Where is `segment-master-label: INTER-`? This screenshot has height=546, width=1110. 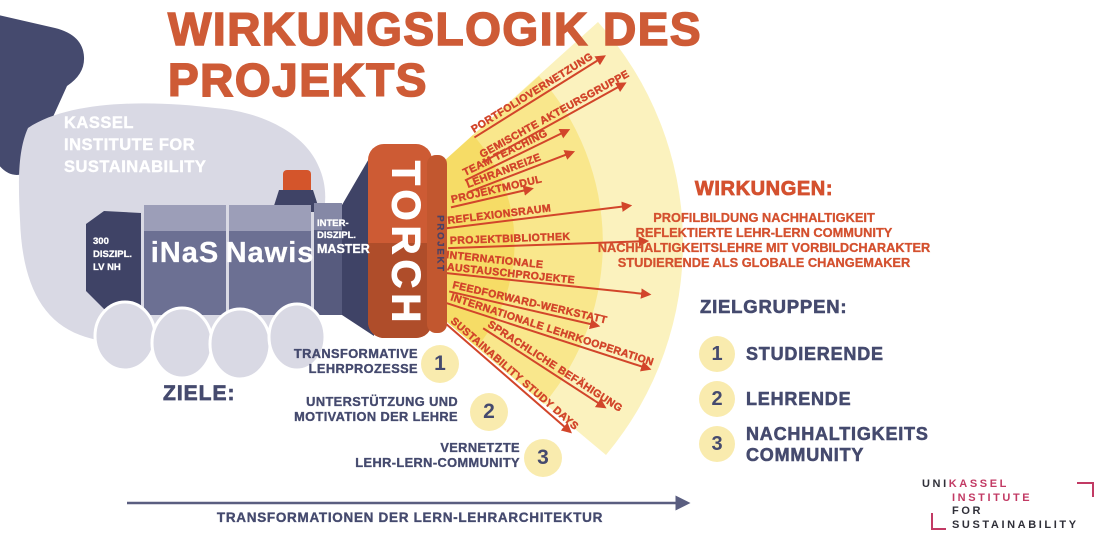 segment-master-label: INTER- is located at coordinates (333, 223).